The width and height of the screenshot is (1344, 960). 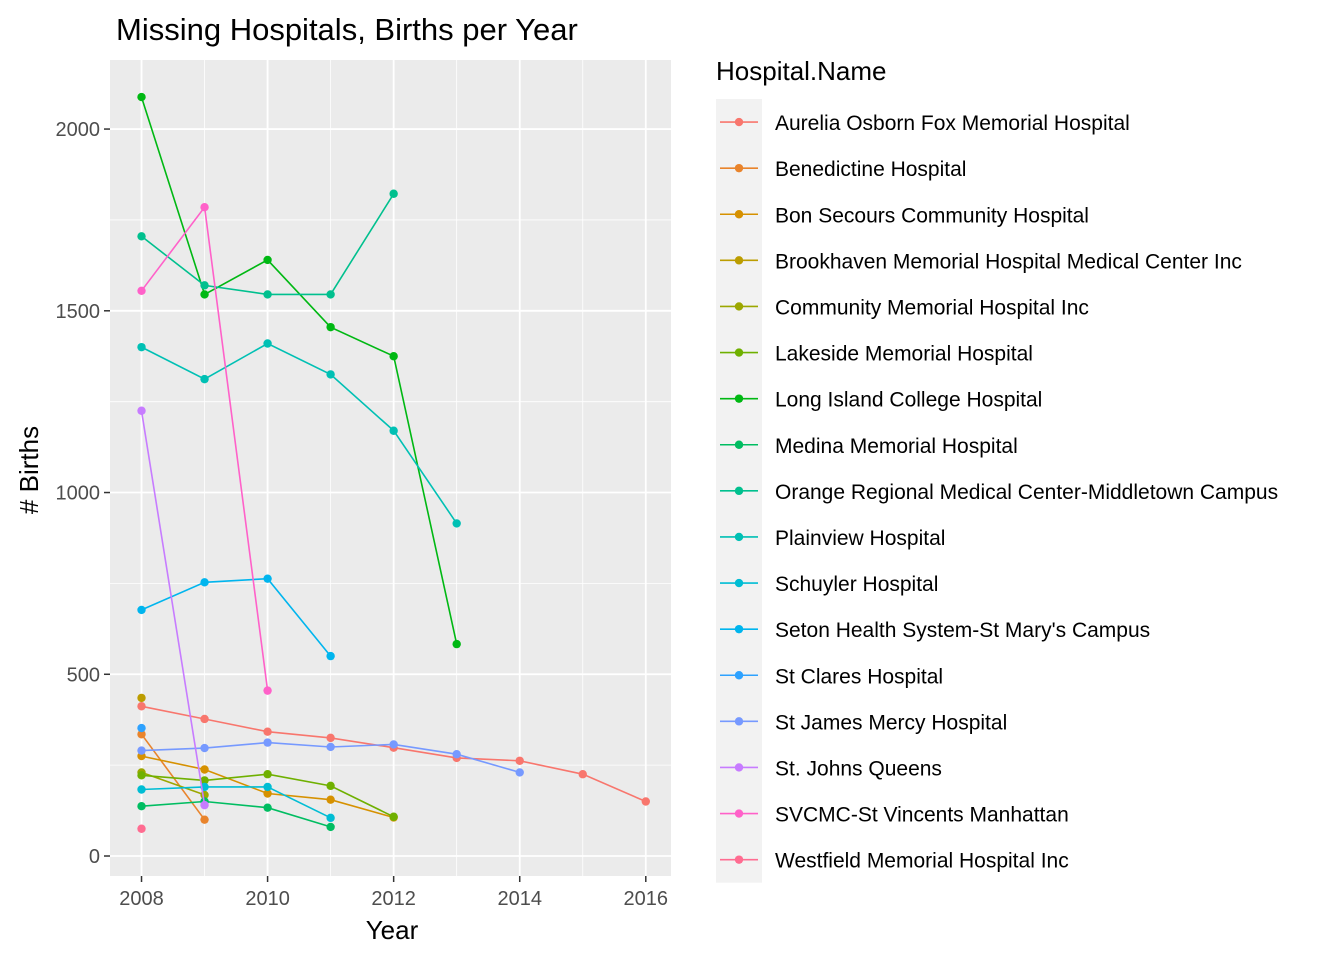 I want to click on legend-label: Lakeside Memorial Hospital, so click(x=904, y=354).